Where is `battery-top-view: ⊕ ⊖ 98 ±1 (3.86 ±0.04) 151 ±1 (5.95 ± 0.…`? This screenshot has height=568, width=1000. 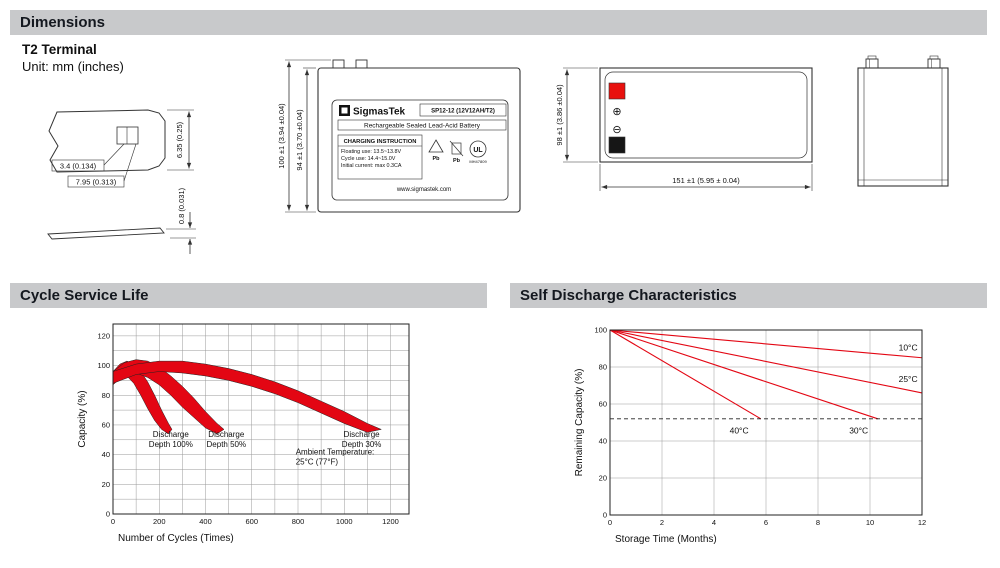 battery-top-view: ⊕ ⊖ 98 ±1 (3.86 ±0.04) 151 ±1 (5.95 ± 0.… is located at coordinates (684, 129).